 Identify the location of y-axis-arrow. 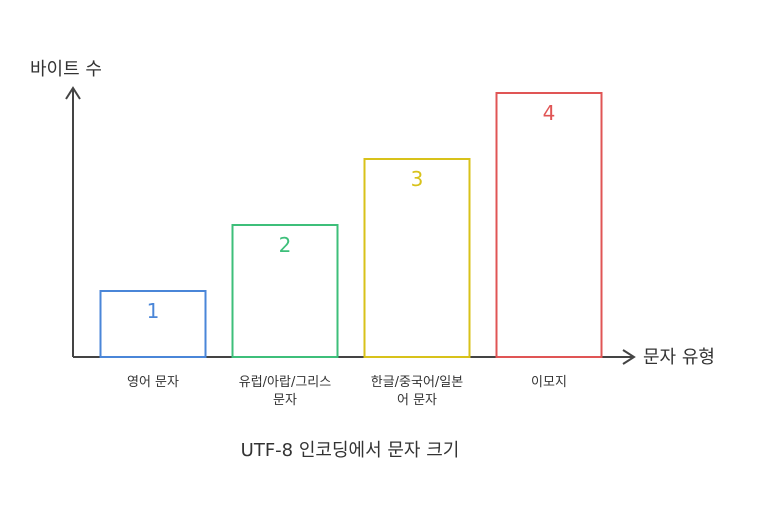
(73, 93).